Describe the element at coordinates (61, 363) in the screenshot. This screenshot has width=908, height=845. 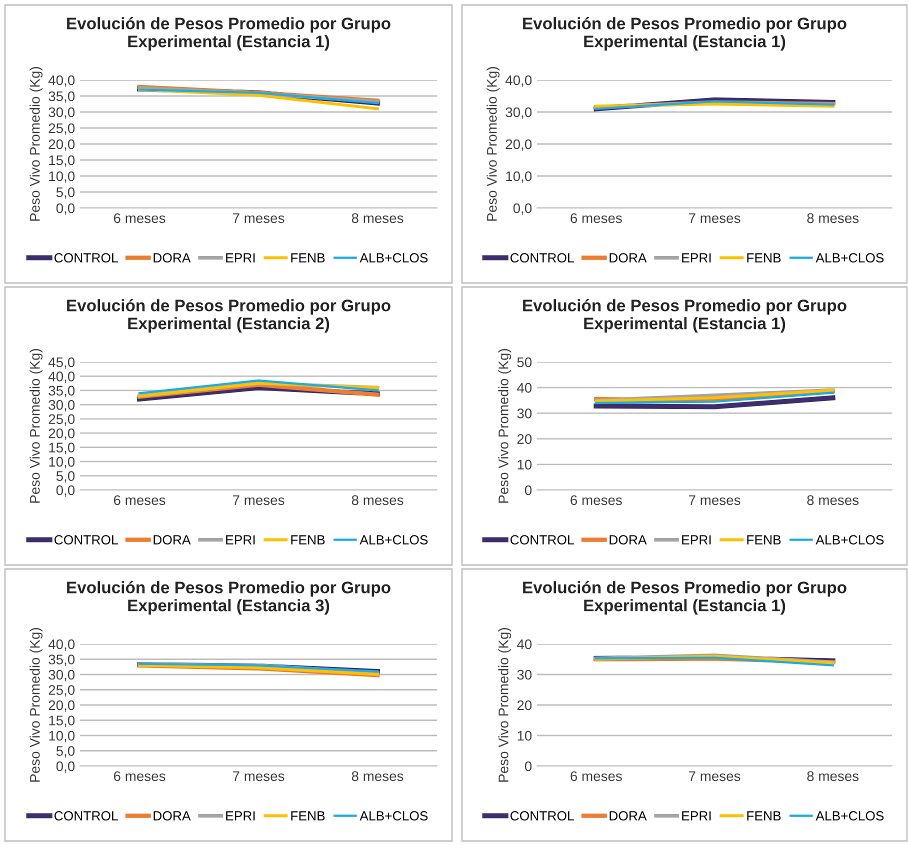
I see `y-tick-label: 45,0` at that location.